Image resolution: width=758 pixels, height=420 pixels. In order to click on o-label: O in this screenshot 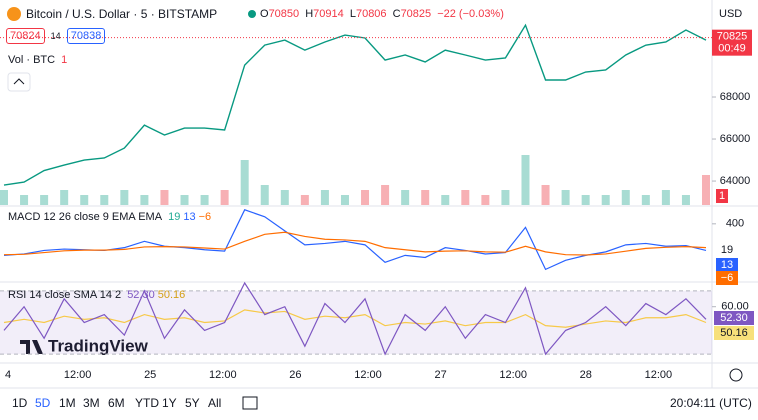, I will do `click(264, 14)`.